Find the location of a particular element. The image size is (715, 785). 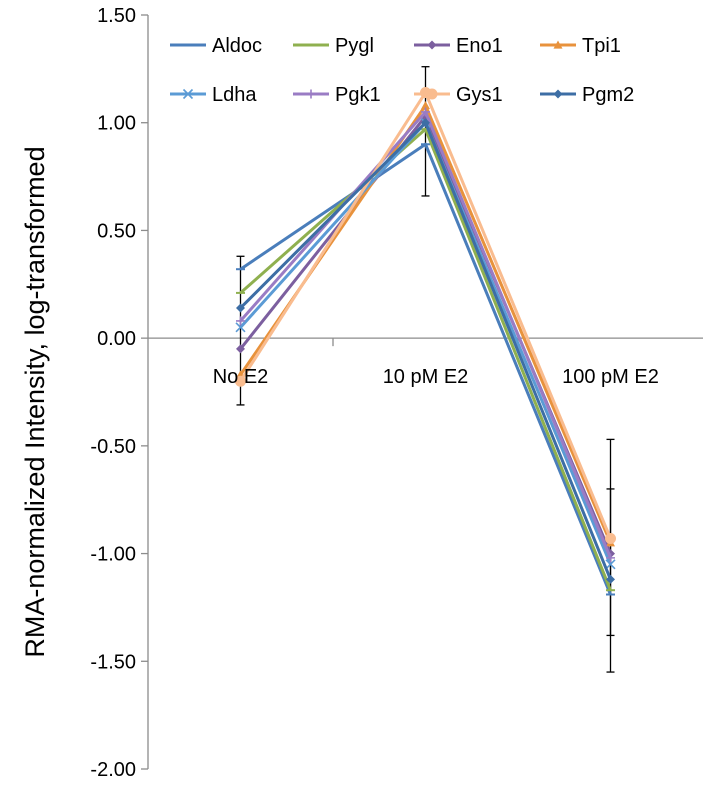

legend-item-pgk1: Pgk1 is located at coordinates (337, 95).